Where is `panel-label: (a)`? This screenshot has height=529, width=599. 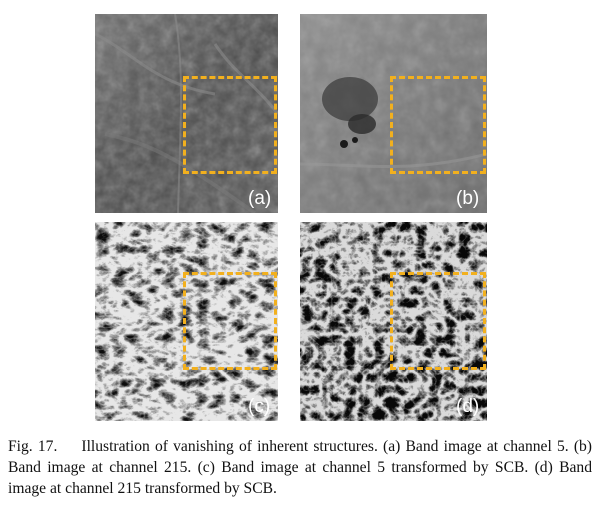
panel-label: (a) is located at coordinates (259, 198).